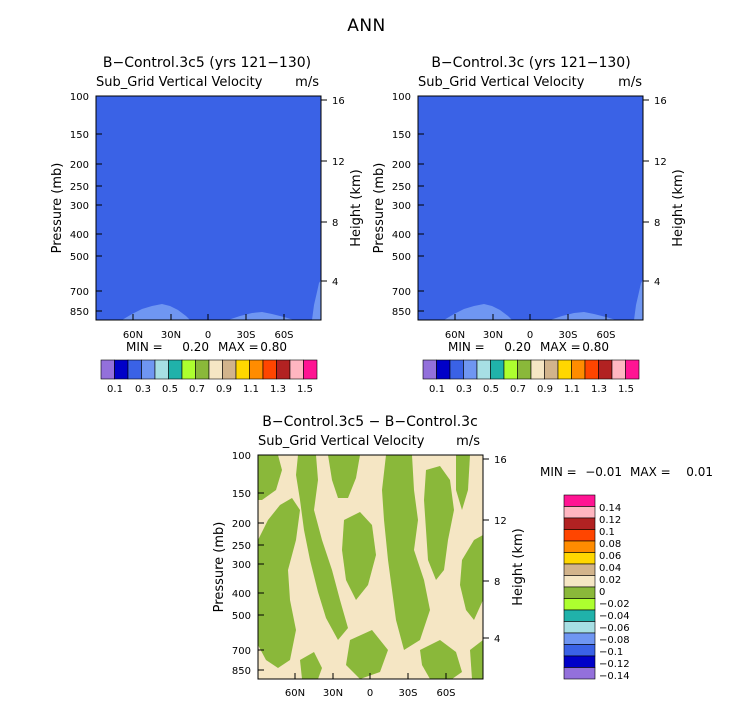 The height and width of the screenshot is (703, 733). Describe the element at coordinates (610, 508) in the screenshot. I see `diff-cb-label-0: 0.14` at that location.